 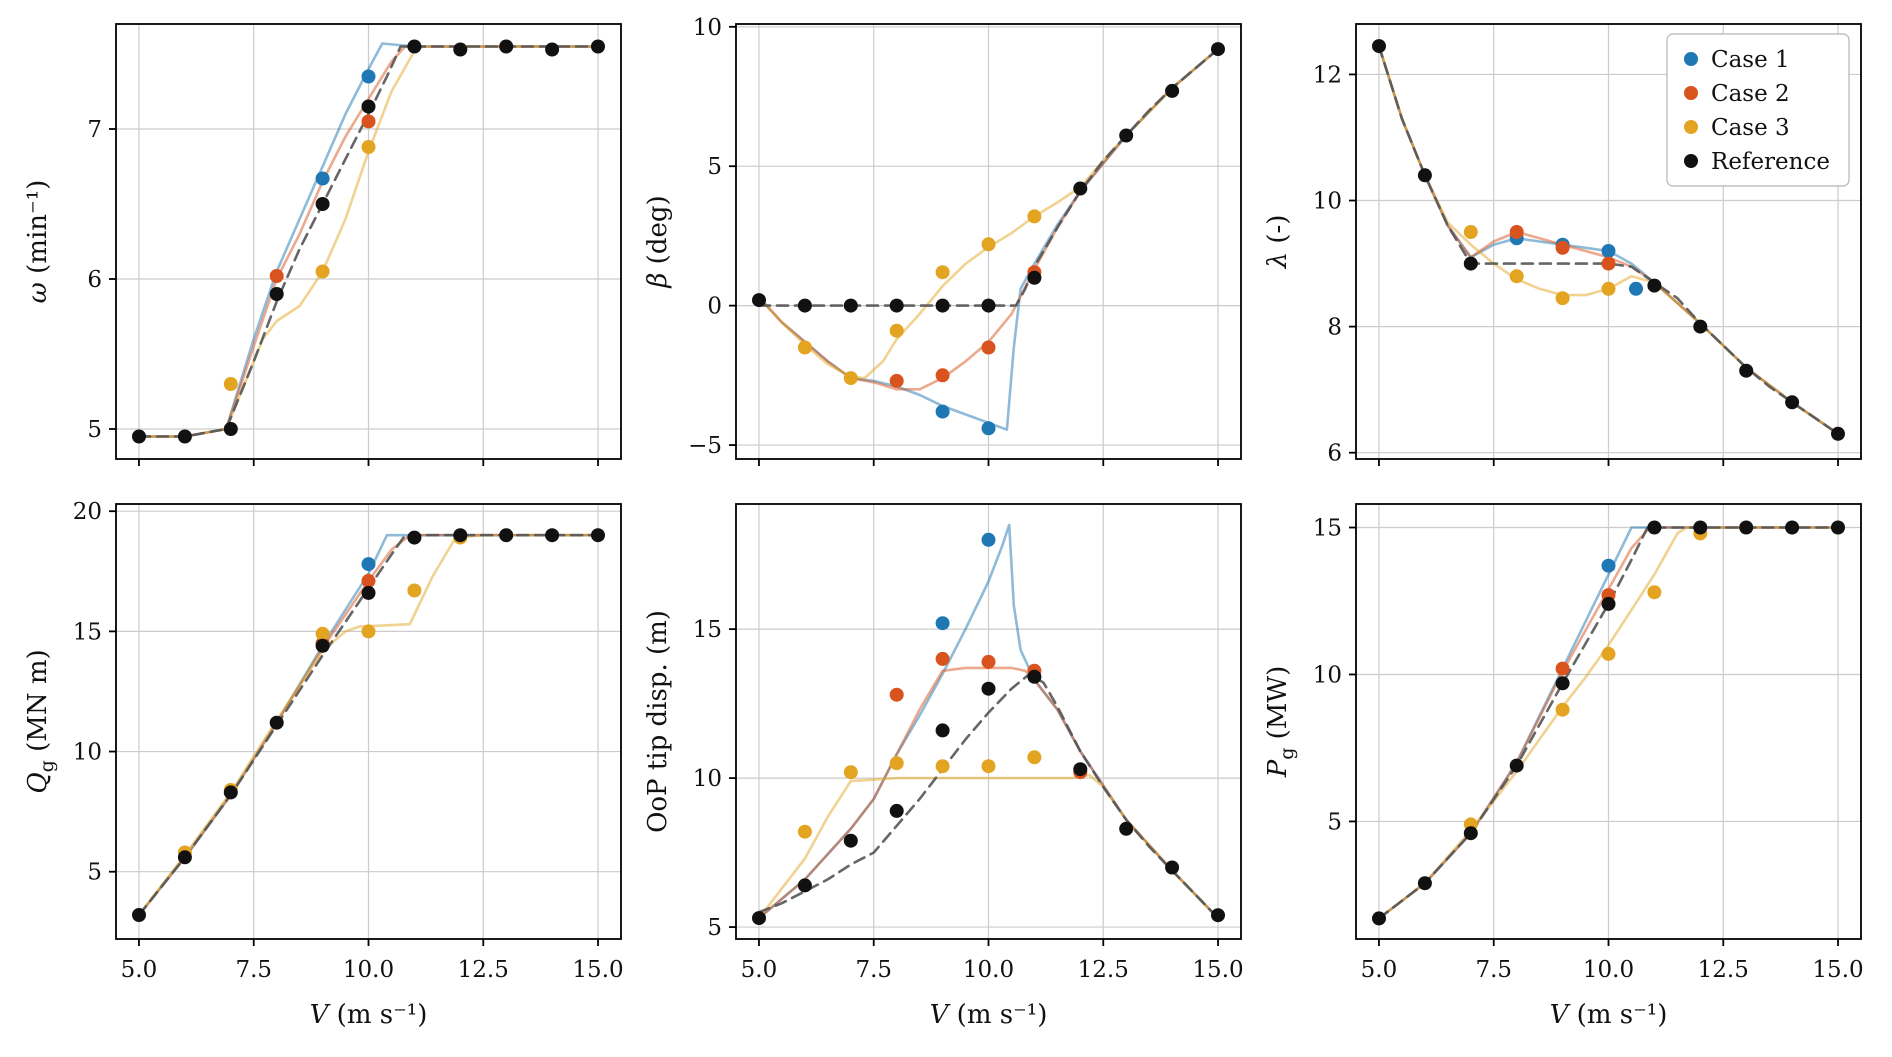 What do you see at coordinates (322, 244) in the screenshot?
I see `chart-omega: 5 6 7 ω (min⁻¹)` at bounding box center [322, 244].